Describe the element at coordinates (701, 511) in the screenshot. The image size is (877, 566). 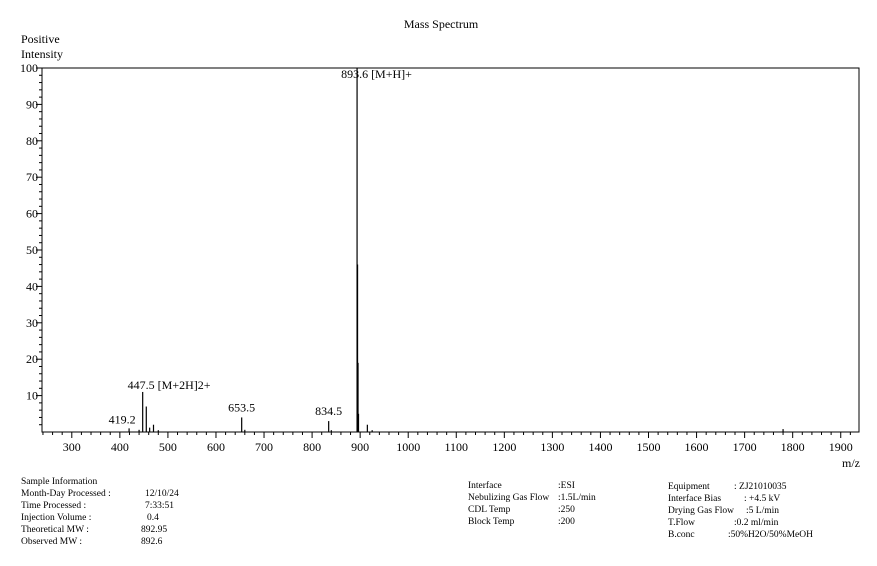
I see `info-key: Drying Gas Flow` at that location.